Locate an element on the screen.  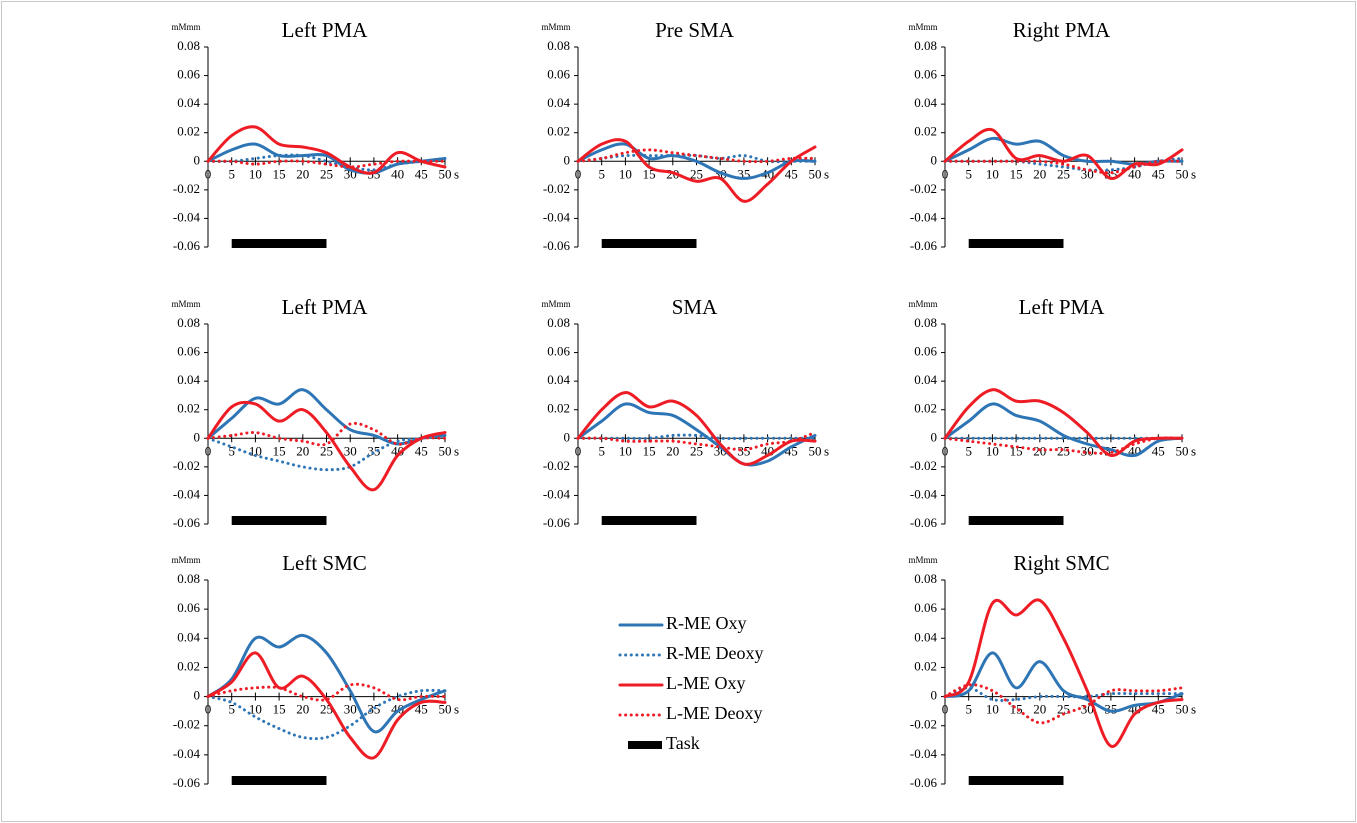
chart-title: Left SMC is located at coordinates (324, 563).